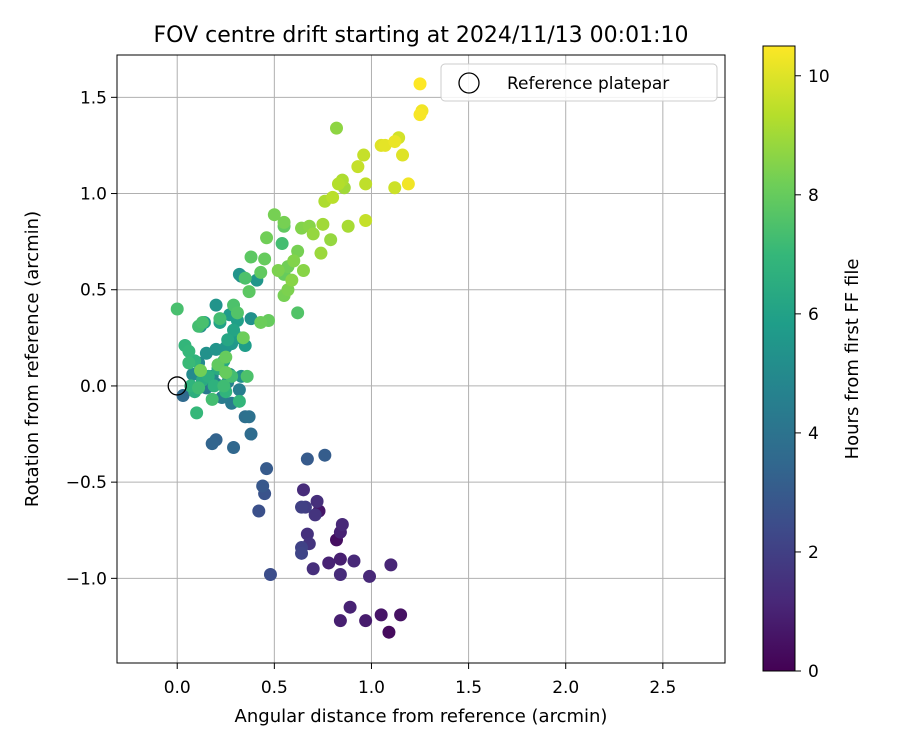 Image resolution: width=900 pixels, height=754 pixels. I want to click on colorbar-gradient, so click(779, 358).